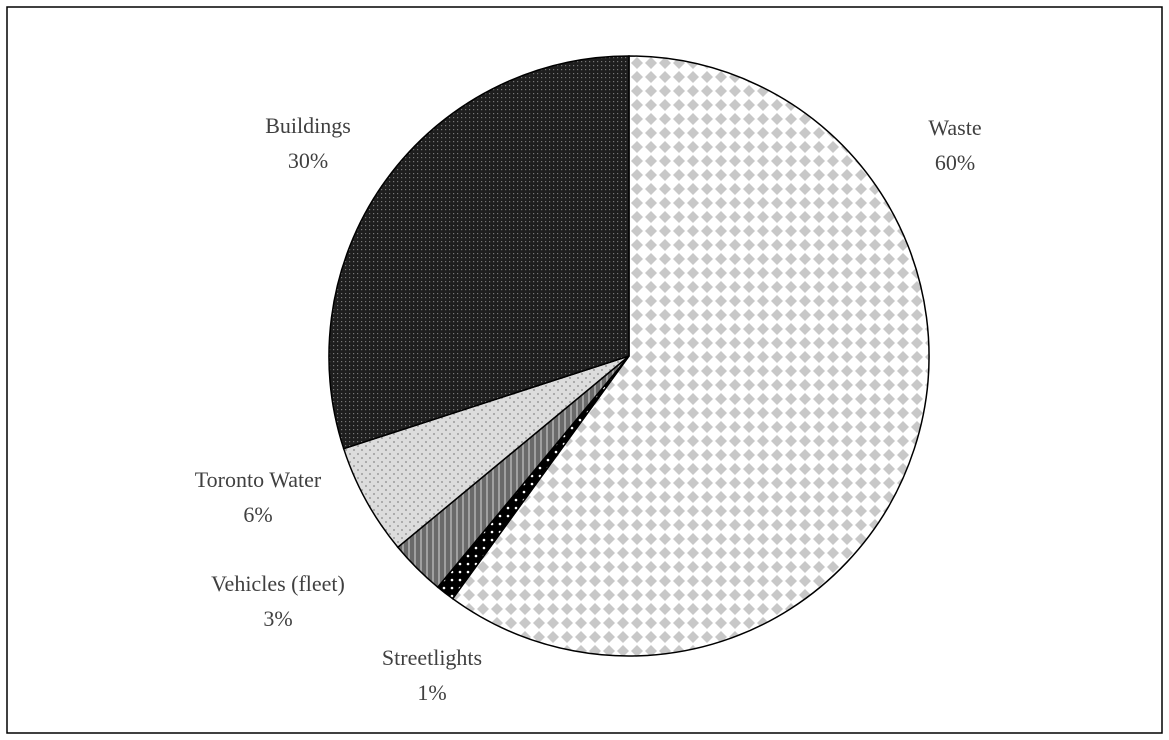 The image size is (1169, 740). Describe the element at coordinates (308, 160) in the screenshot. I see `slice-value-label: 30%` at that location.